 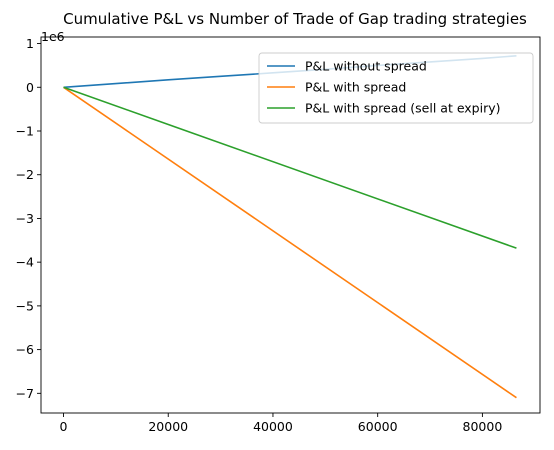 I want to click on x-tick-label: 20000, so click(x=168, y=426).